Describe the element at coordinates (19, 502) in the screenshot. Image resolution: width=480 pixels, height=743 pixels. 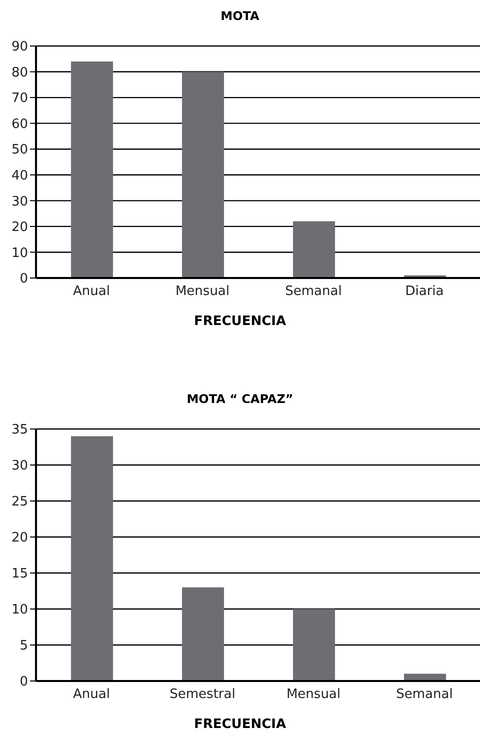
I see `y-tick-label: 25` at that location.